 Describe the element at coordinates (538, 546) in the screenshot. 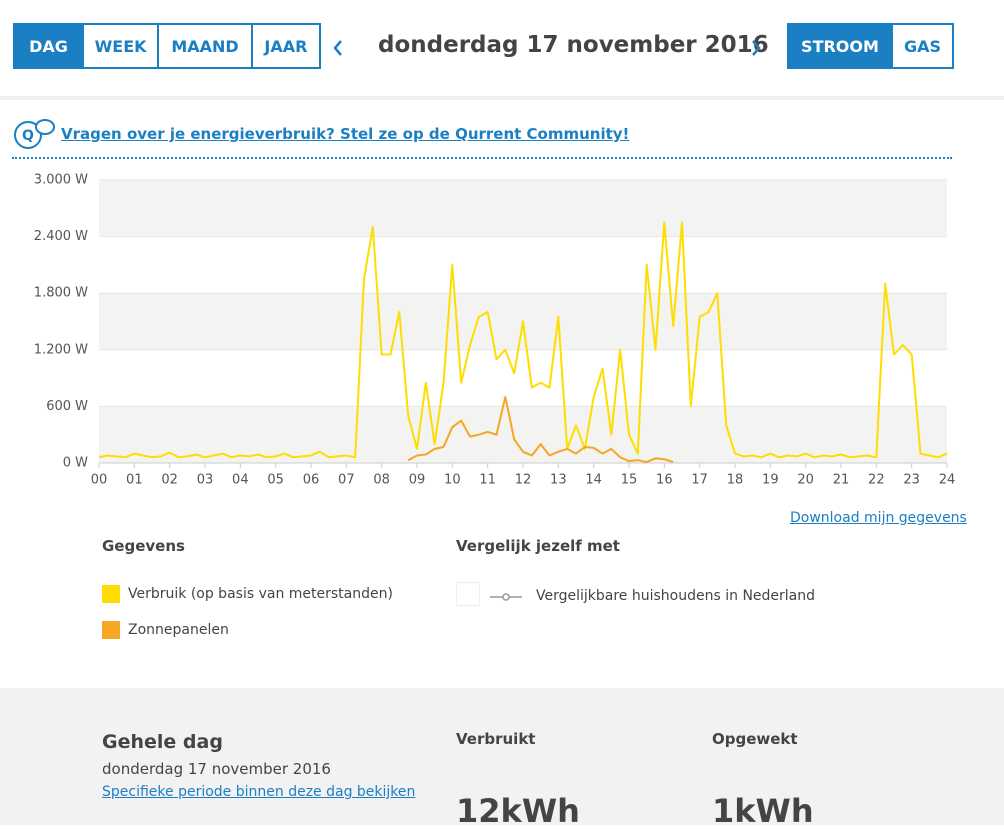

I see `compare-title: Vergelijk jezelf met` at that location.